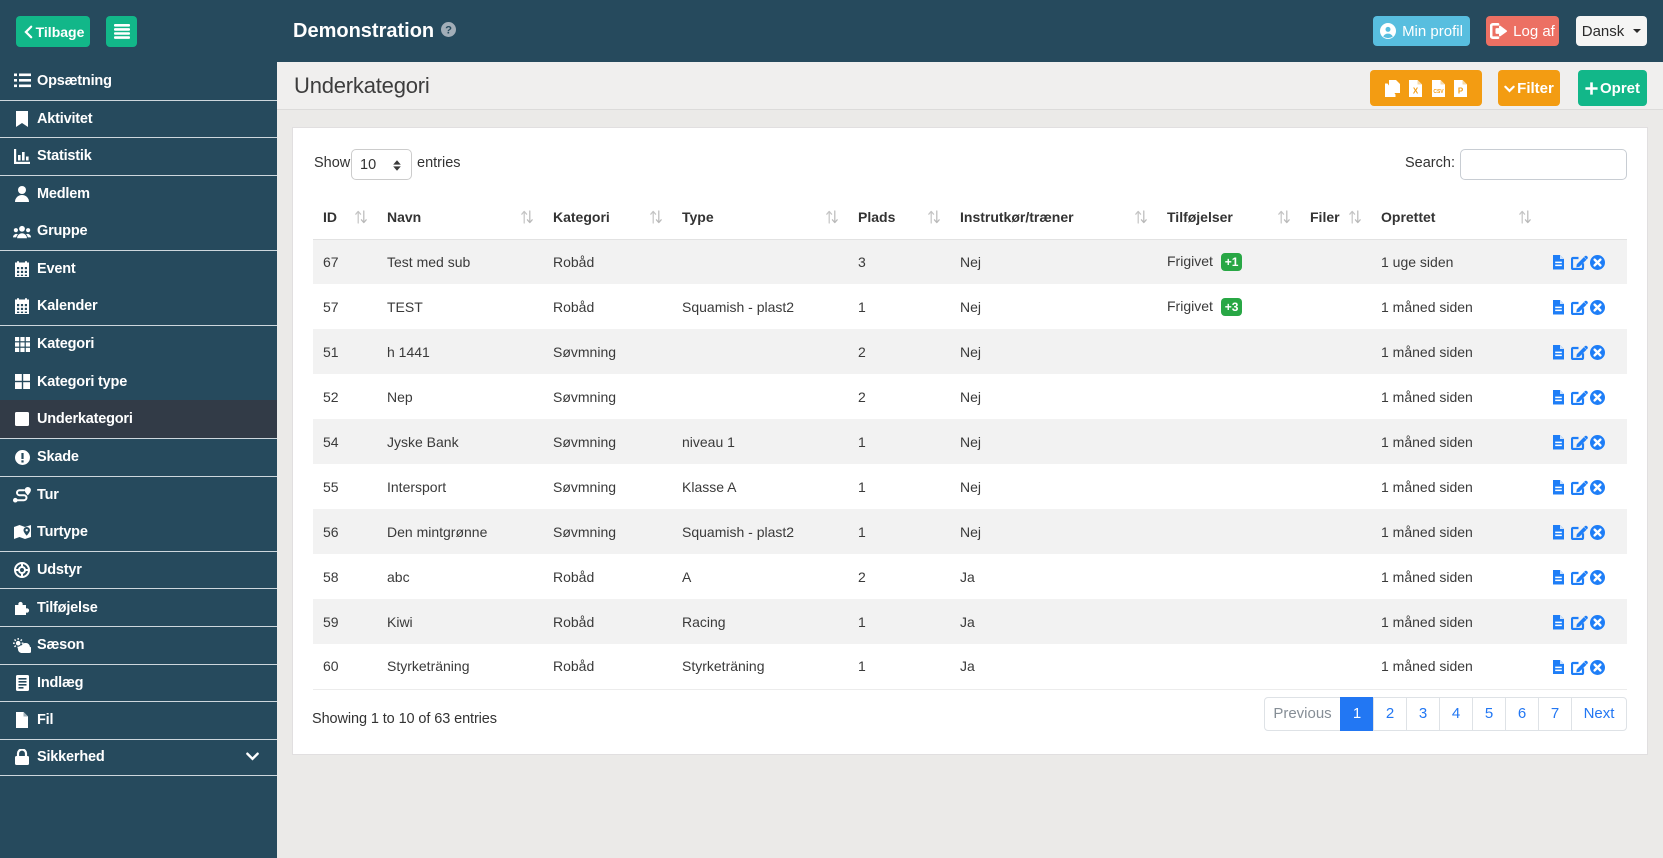  I want to click on svg-text: X, so click(1416, 90).